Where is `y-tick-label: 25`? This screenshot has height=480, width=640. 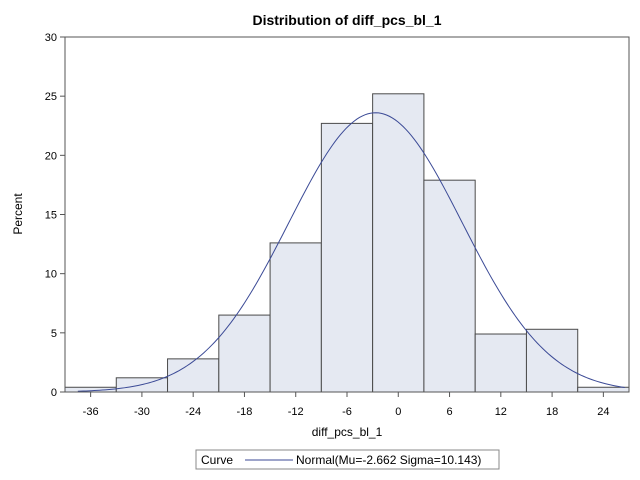 y-tick-label: 25 is located at coordinates (51, 97).